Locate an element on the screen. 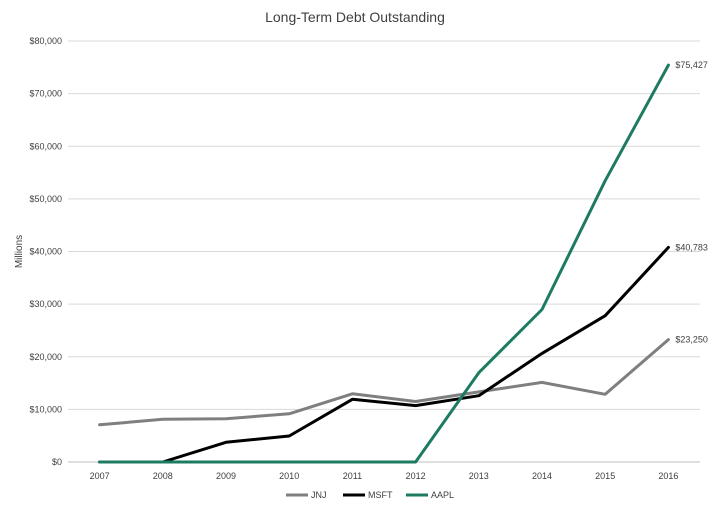  x-tick-label: 2011 is located at coordinates (352, 476).